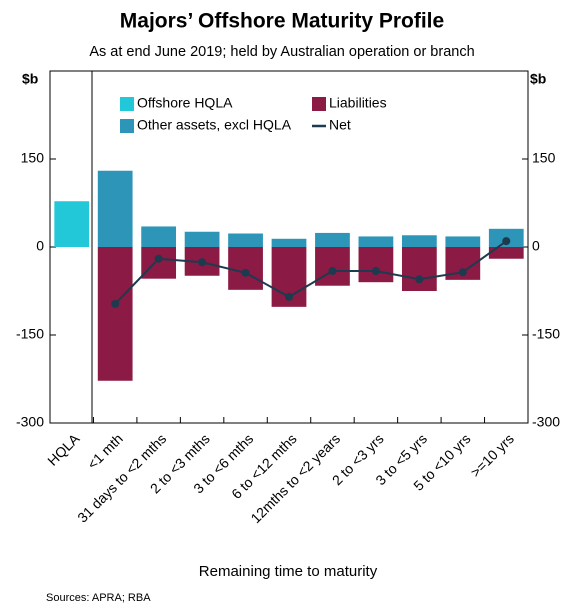 Image resolution: width=565 pixels, height=606 pixels. What do you see at coordinates (63, 449) in the screenshot?
I see `x-tick-label: HQLA` at bounding box center [63, 449].